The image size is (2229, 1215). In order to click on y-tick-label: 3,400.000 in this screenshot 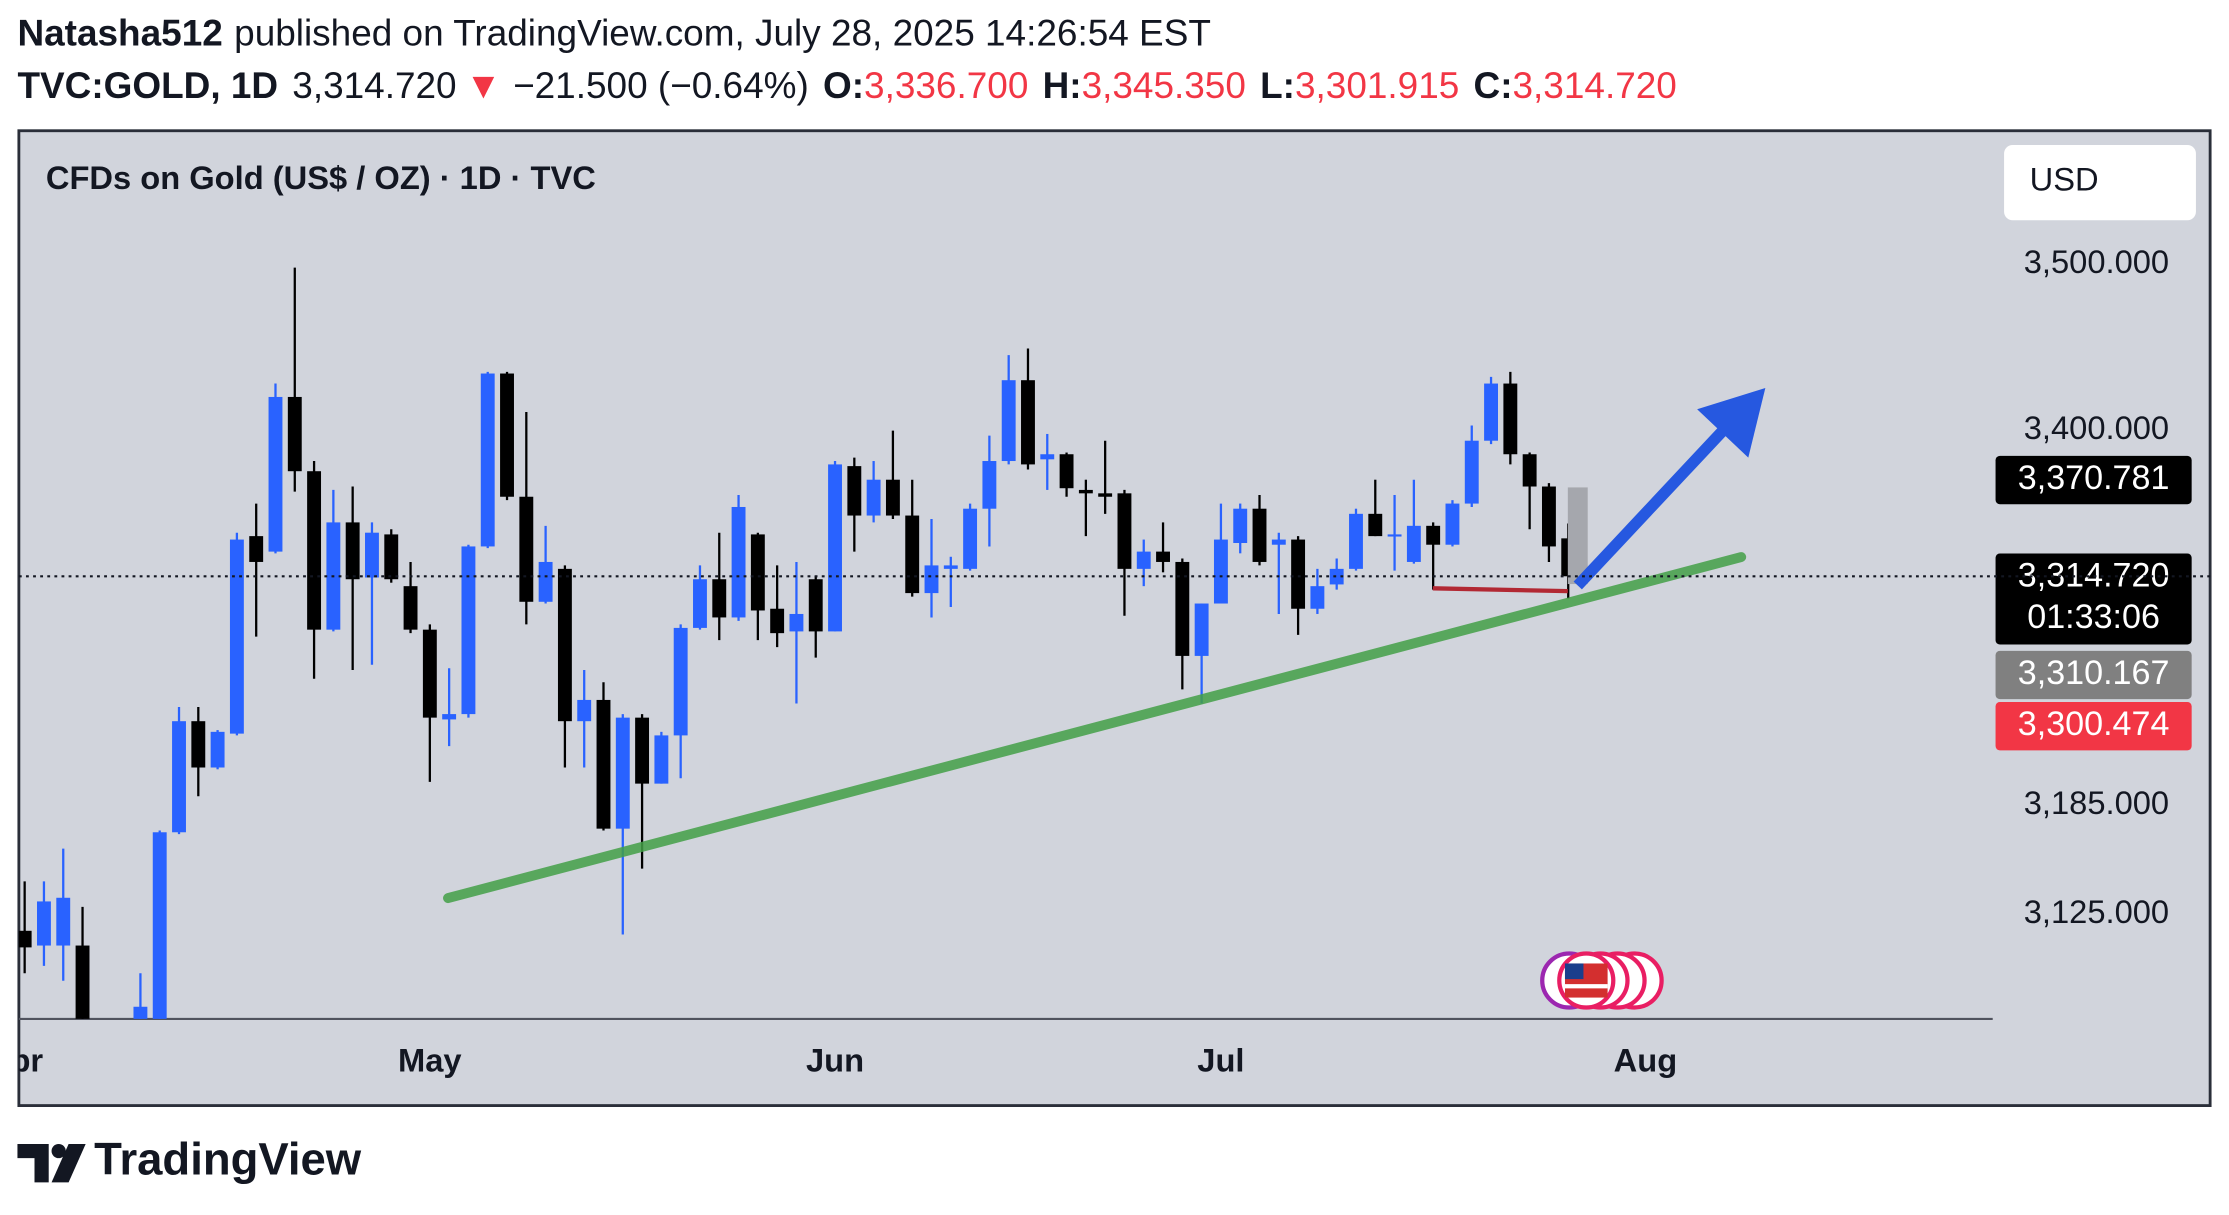, I will do `click(2096, 427)`.